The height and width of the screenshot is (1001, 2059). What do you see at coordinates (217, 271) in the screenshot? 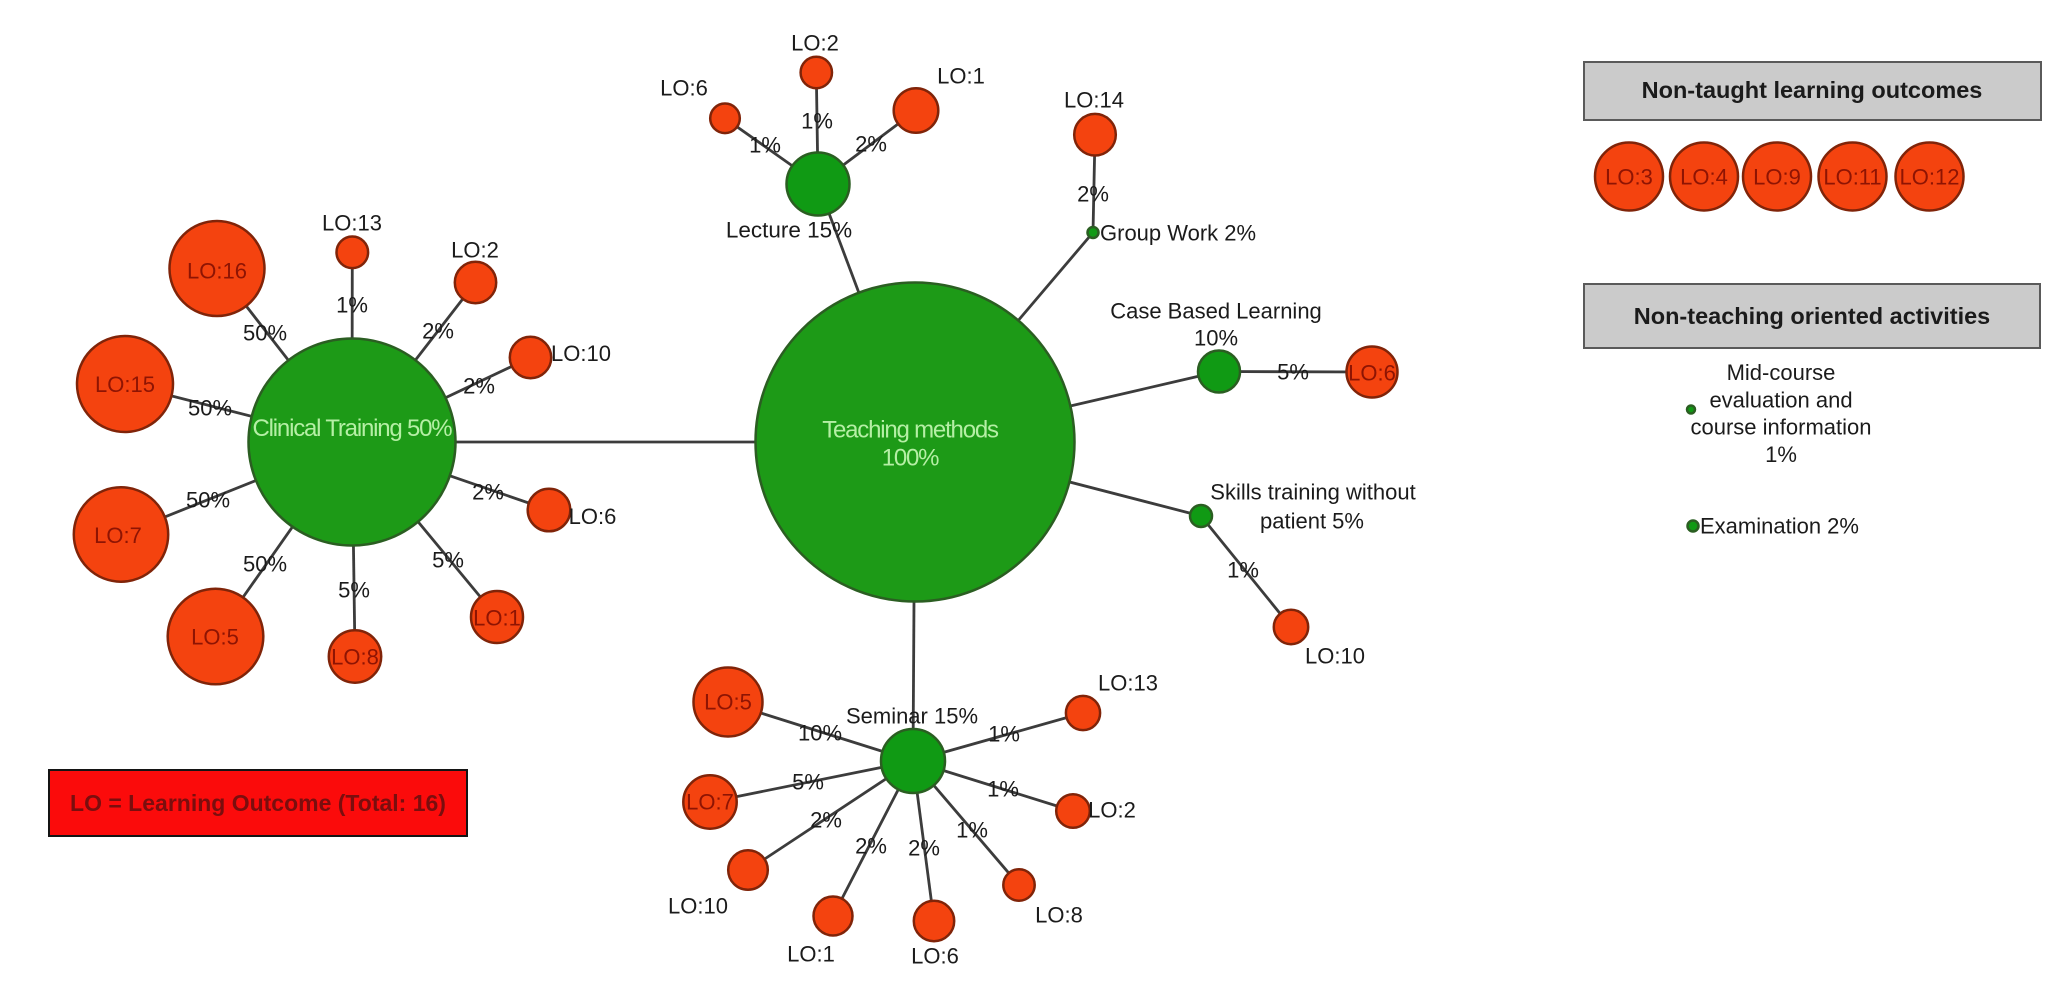
I see `svg-text: LO:16` at bounding box center [217, 271].